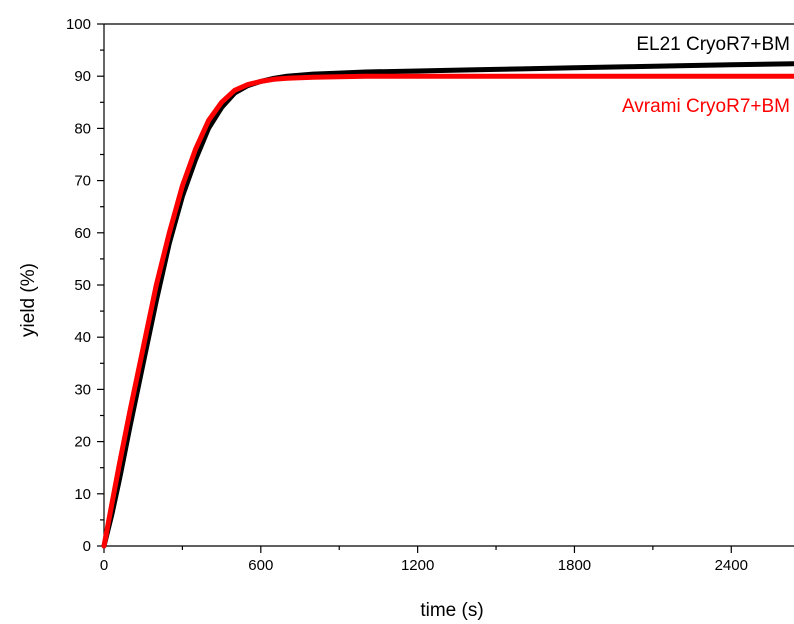  What do you see at coordinates (82, 494) in the screenshot?
I see `y-tick-label: 10` at bounding box center [82, 494].